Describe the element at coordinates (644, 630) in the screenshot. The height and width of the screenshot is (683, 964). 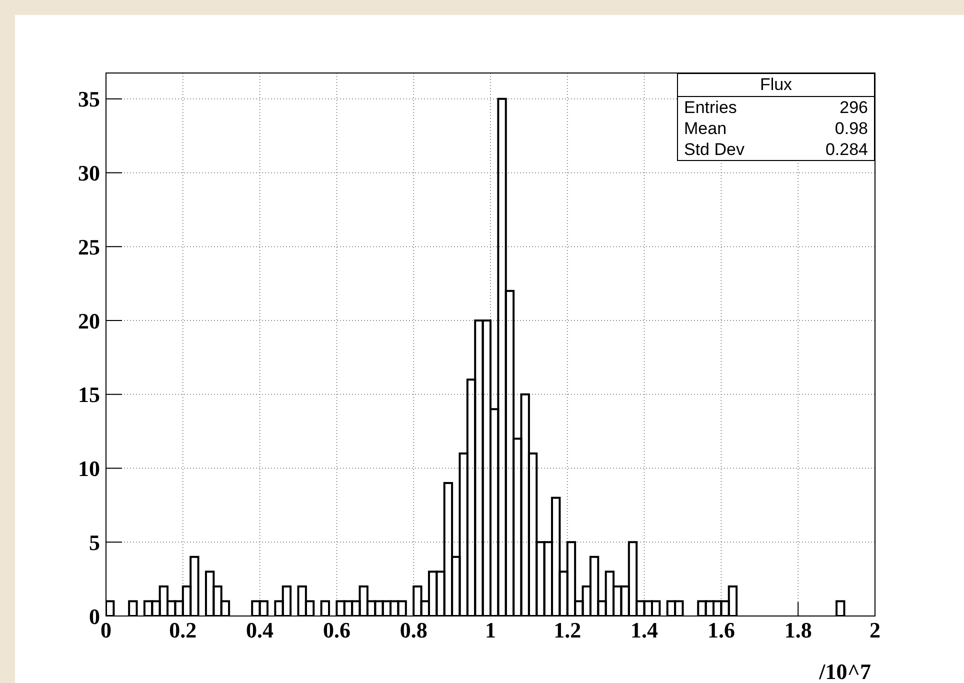
I see `x-tick-label: 1.4` at that location.